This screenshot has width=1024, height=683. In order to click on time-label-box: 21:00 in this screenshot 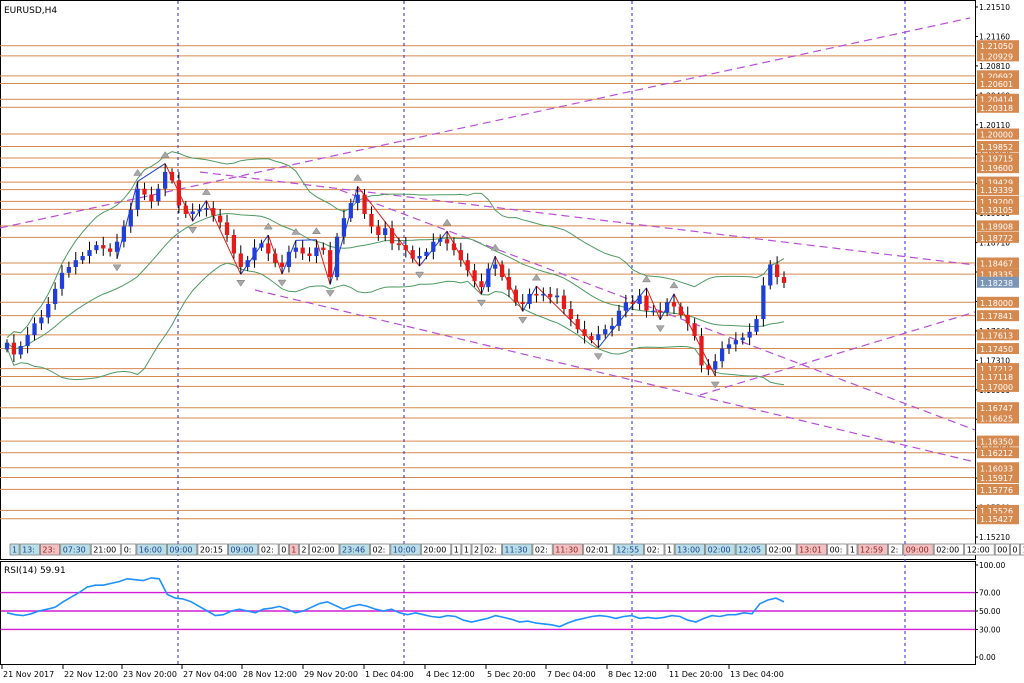, I will do `click(106, 549)`.